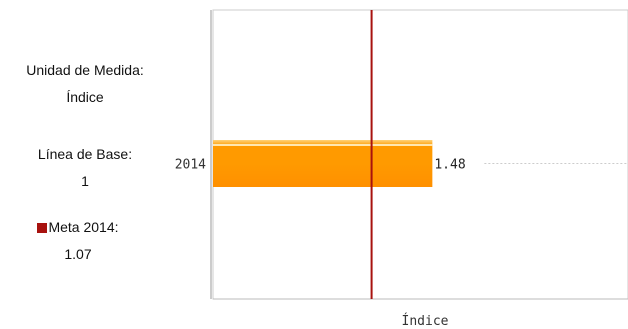 Image resolution: width=628 pixels, height=329 pixels. Describe the element at coordinates (449, 165) in the screenshot. I see `bar-value-label: 1.48` at that location.